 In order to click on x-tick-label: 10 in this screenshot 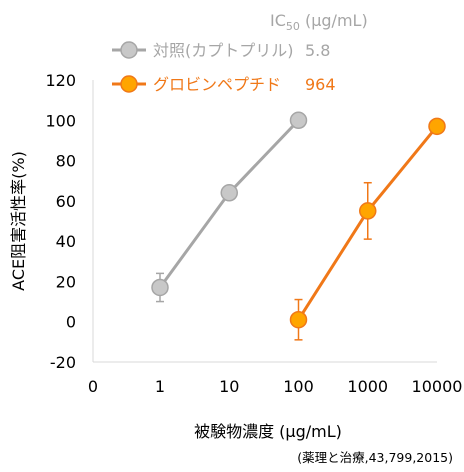, I will do `click(229, 386)`.